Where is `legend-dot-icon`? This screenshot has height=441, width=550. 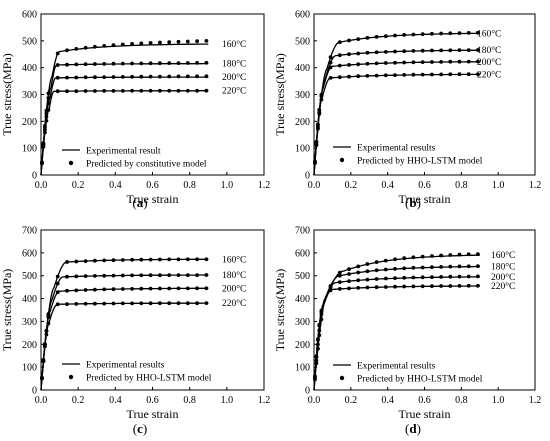
legend-dot-icon is located at coordinates (342, 378).